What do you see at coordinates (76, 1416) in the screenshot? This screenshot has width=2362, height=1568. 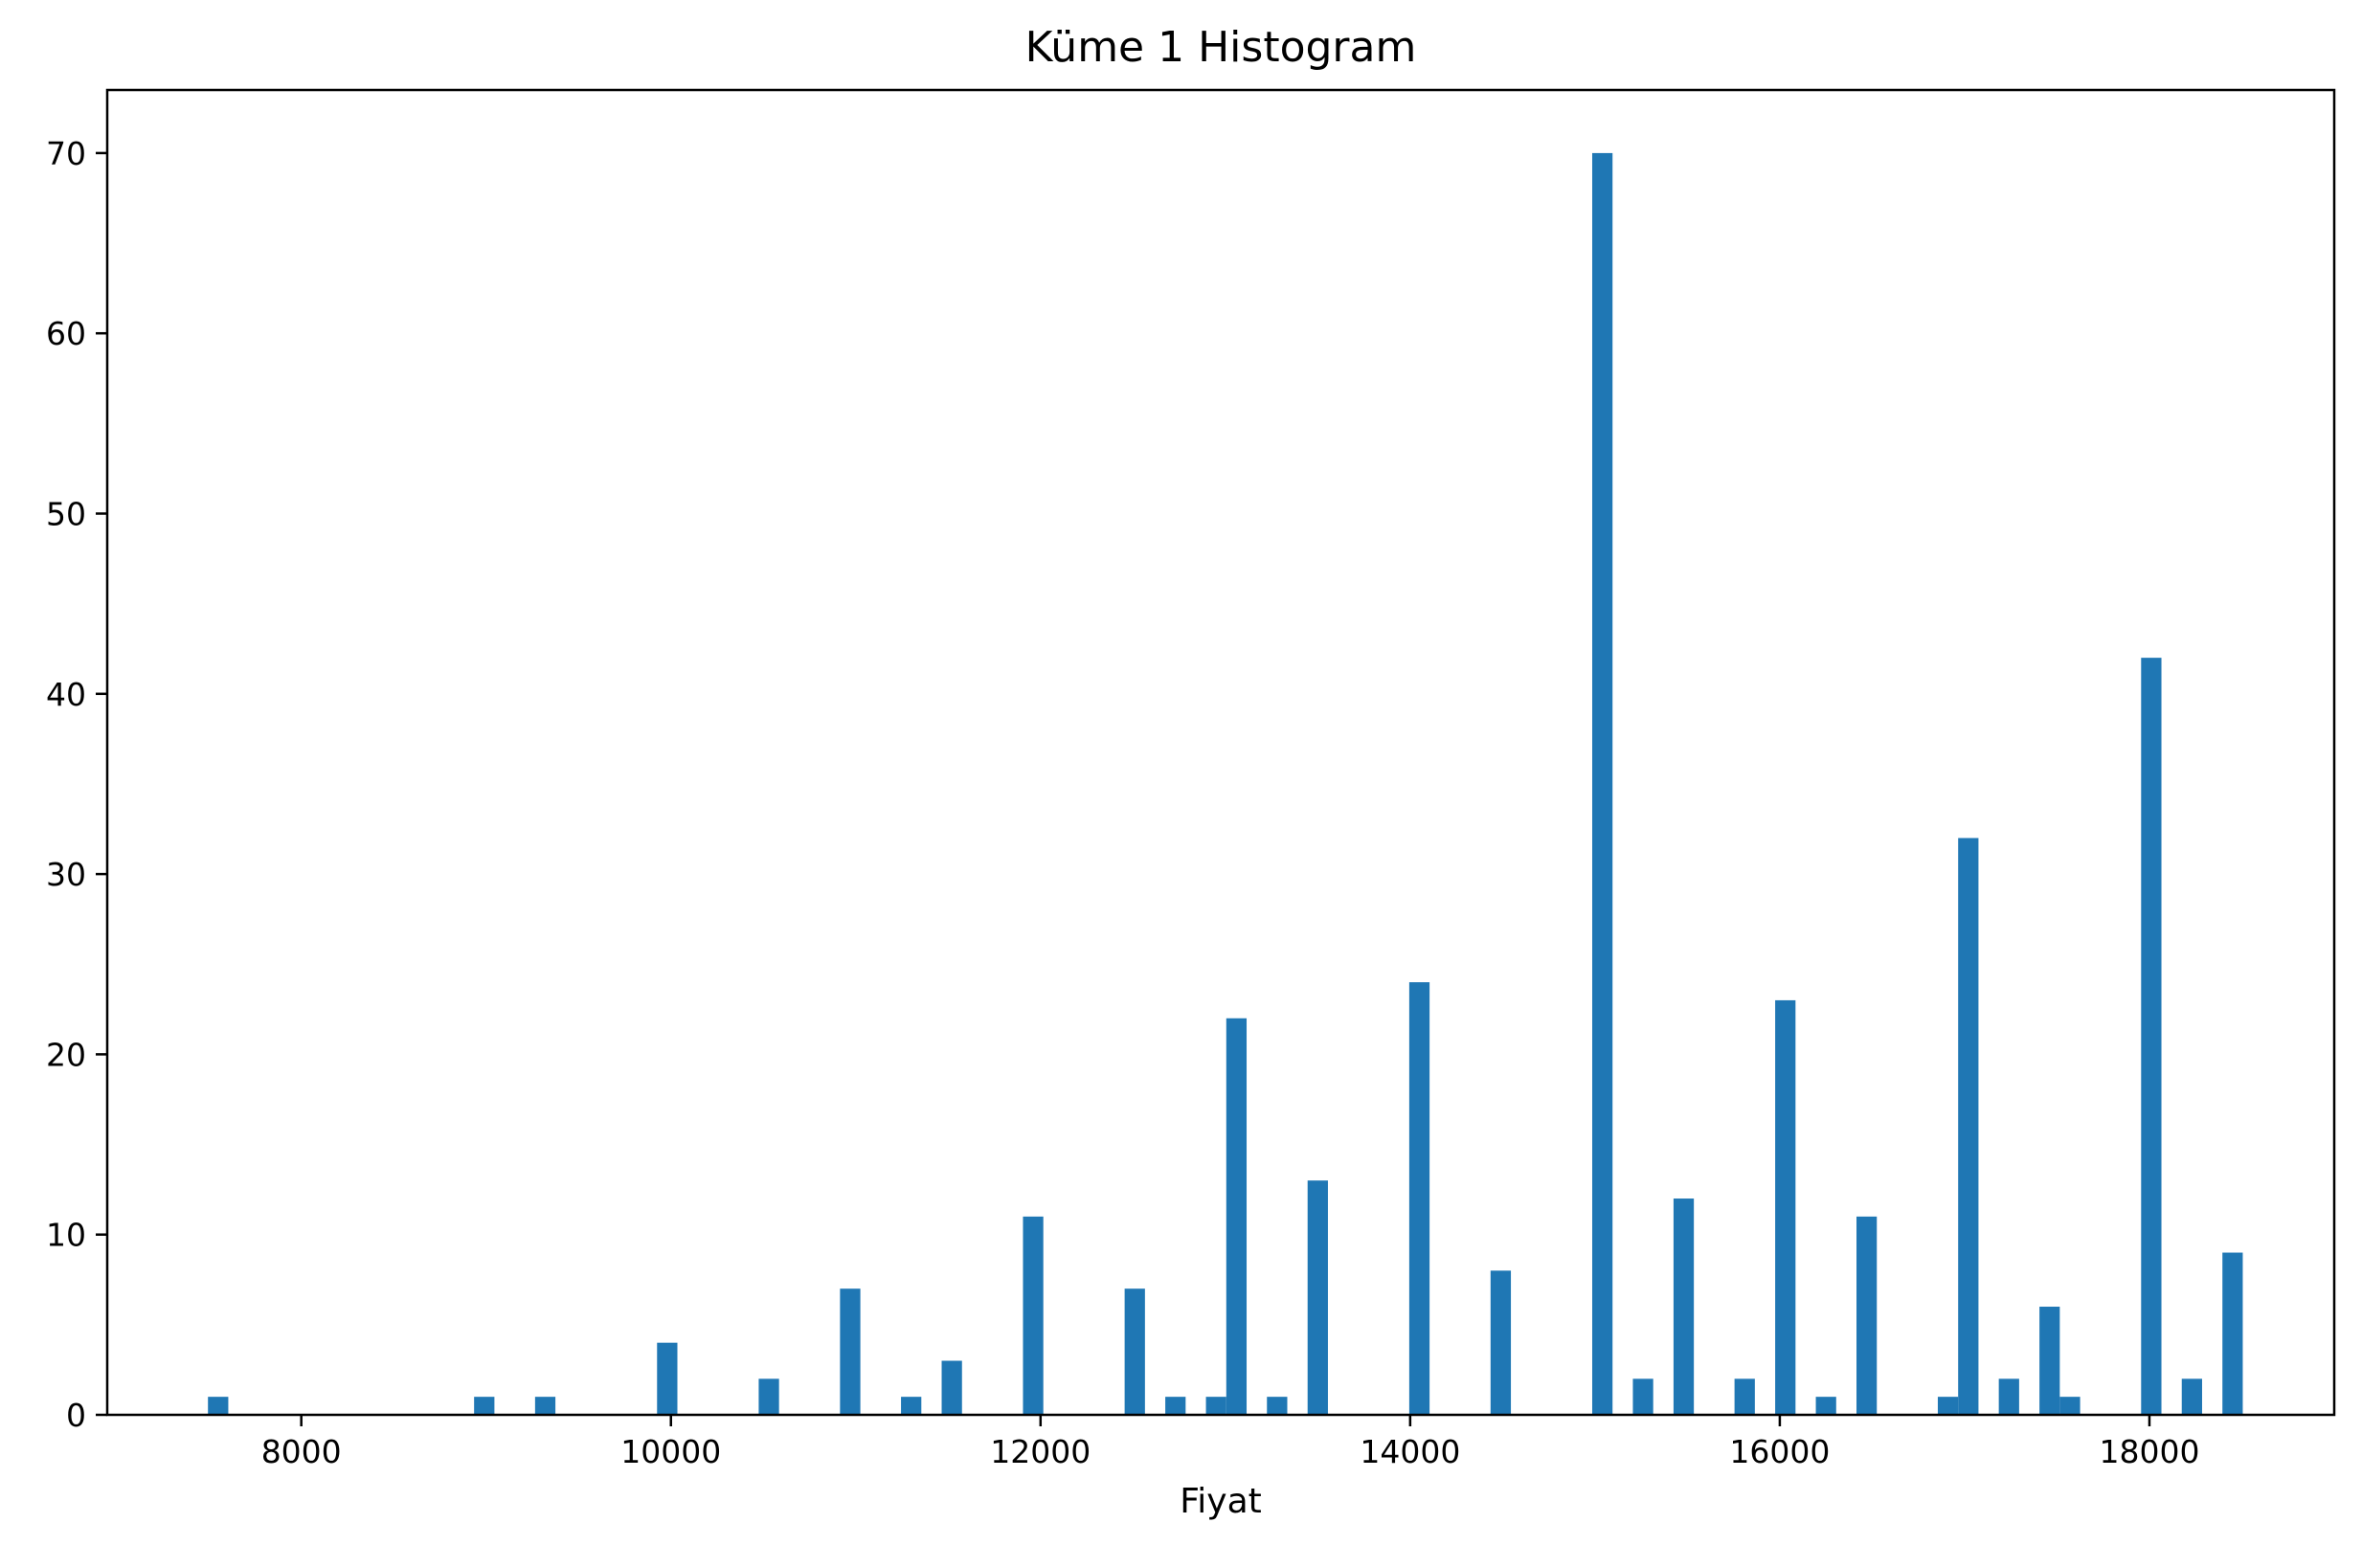 I see `y-tick-label: 0` at bounding box center [76, 1416].